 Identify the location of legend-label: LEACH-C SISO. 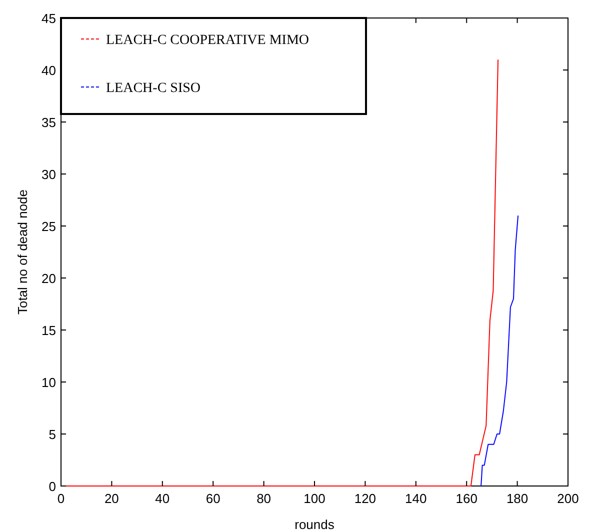
(153, 88).